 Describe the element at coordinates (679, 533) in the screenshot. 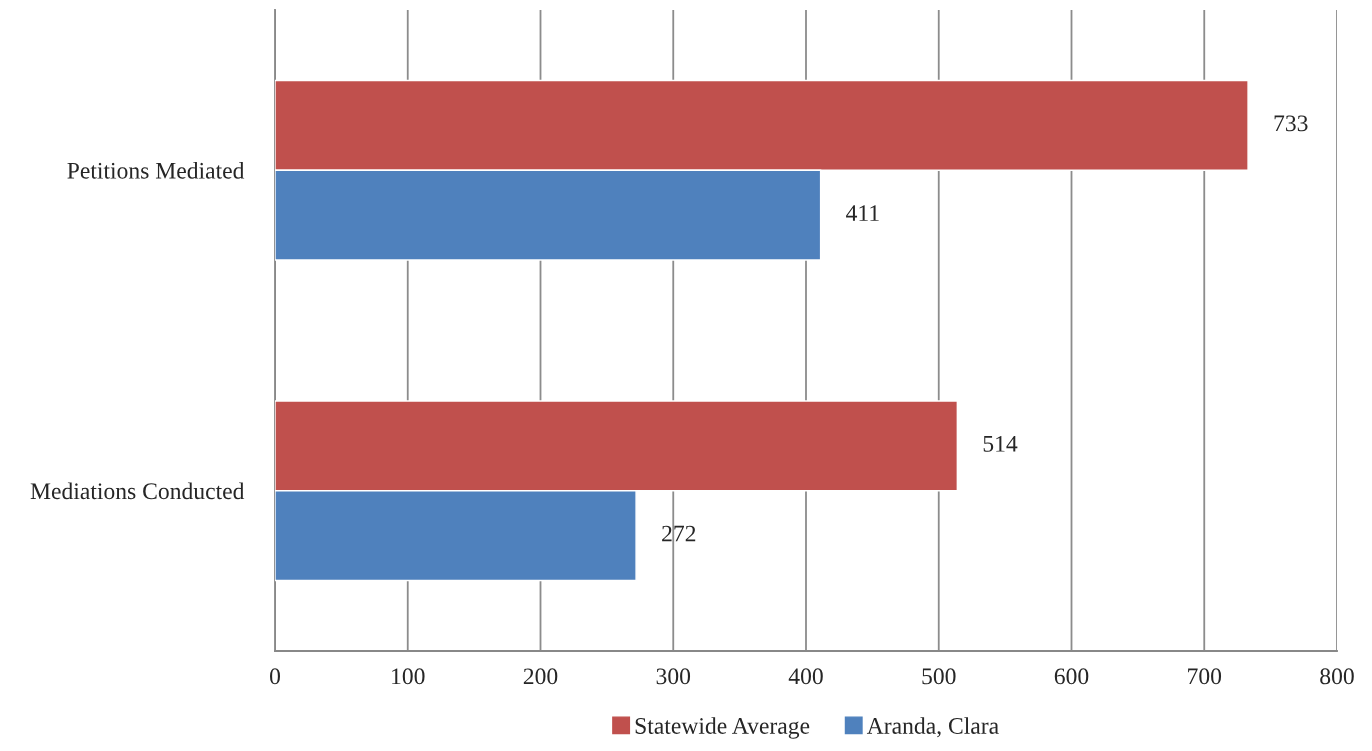

I see `data-label: 272` at that location.